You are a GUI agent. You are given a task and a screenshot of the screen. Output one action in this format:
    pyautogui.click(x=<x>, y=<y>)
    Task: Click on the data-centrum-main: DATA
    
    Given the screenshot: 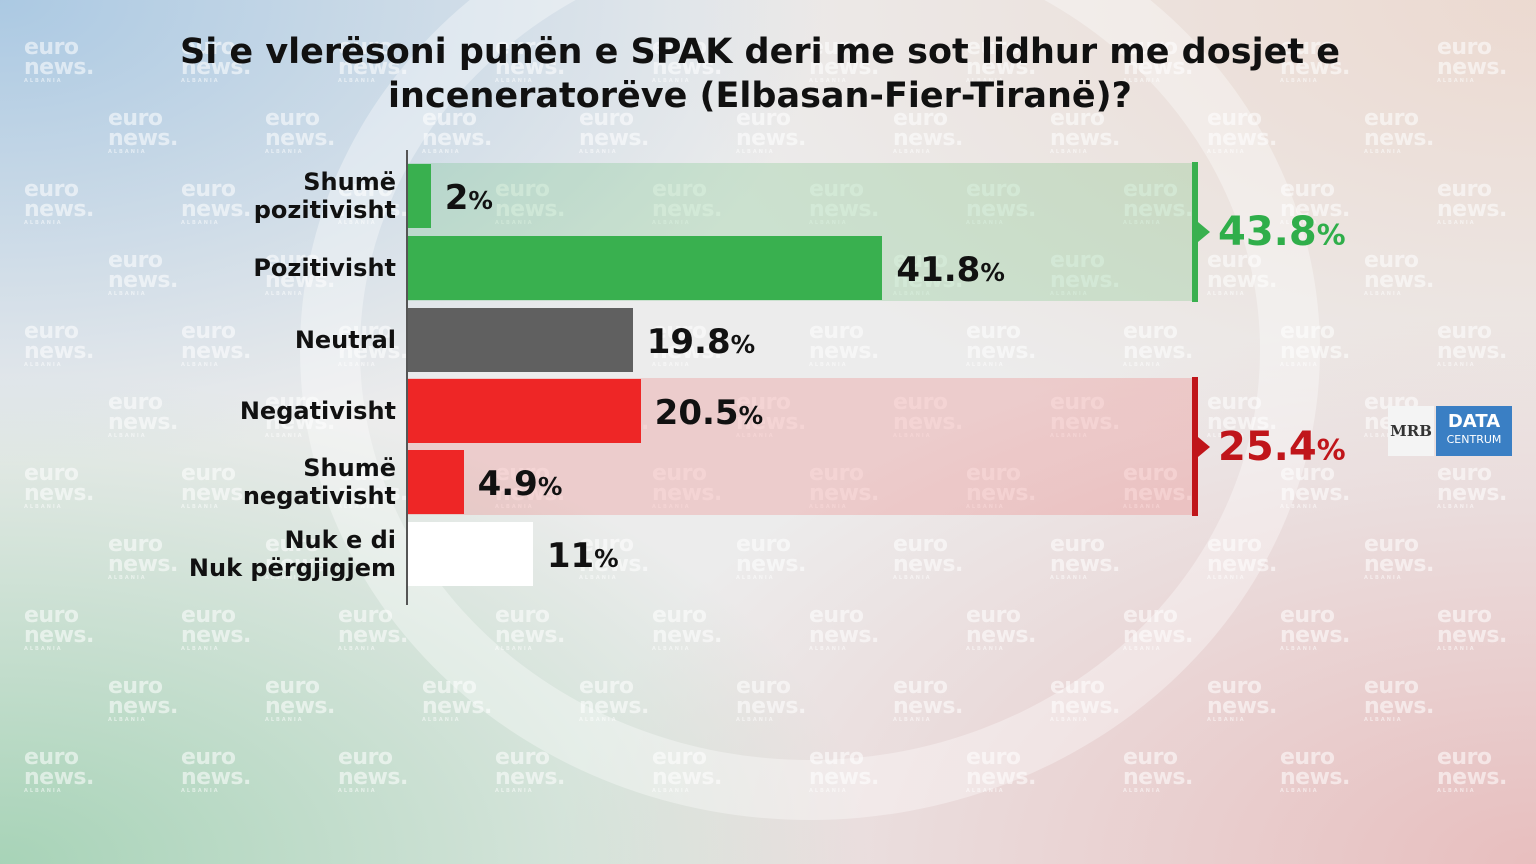 What is the action you would take?
    pyautogui.click(x=1474, y=421)
    